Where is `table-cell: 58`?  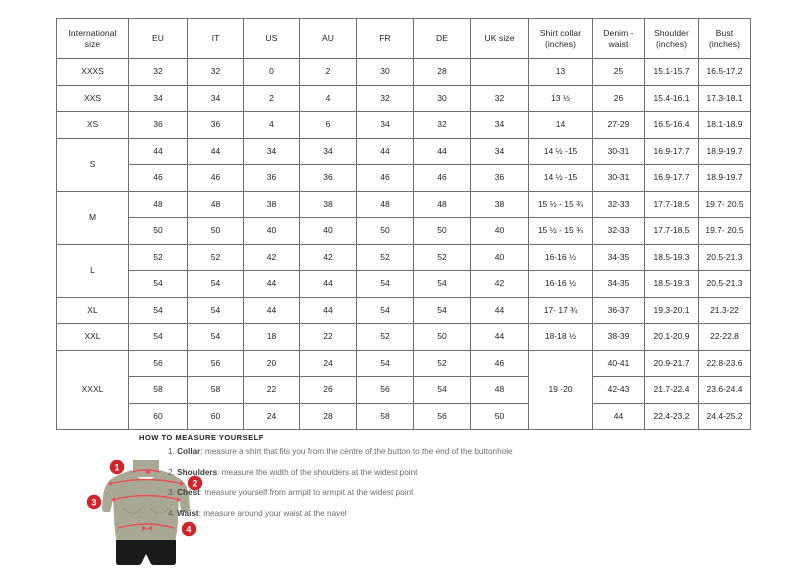 table-cell: 58 is located at coordinates (385, 416).